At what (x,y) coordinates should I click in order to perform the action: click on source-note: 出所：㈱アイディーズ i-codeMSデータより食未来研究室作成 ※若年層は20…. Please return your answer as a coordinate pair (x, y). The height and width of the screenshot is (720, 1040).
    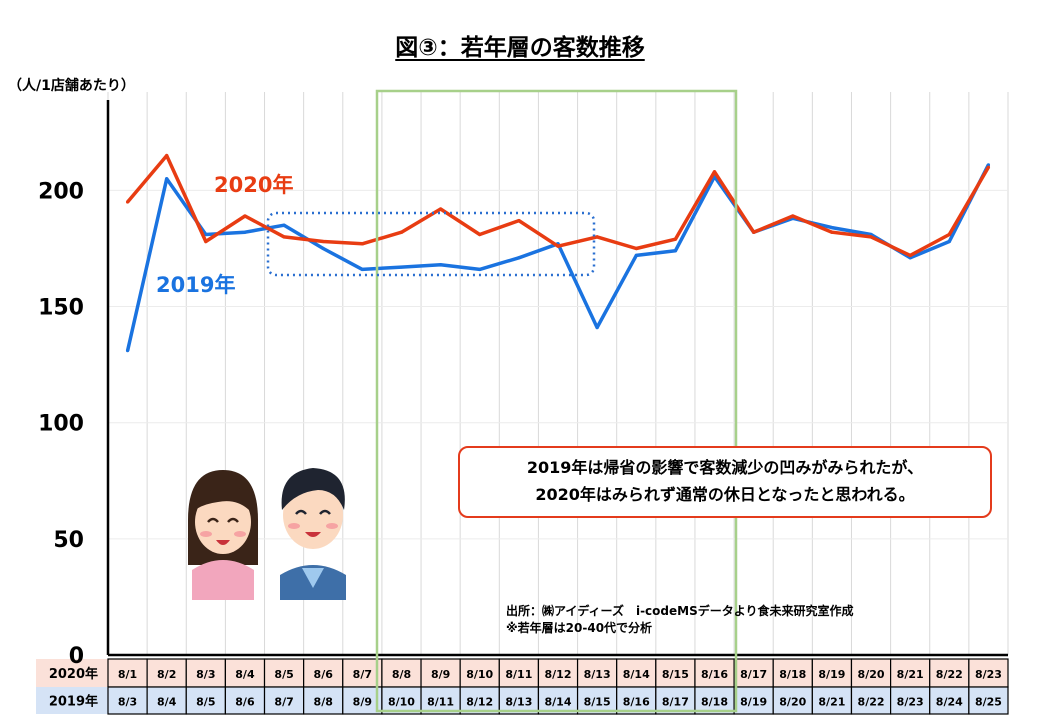
    Looking at the image, I should click on (680, 620).